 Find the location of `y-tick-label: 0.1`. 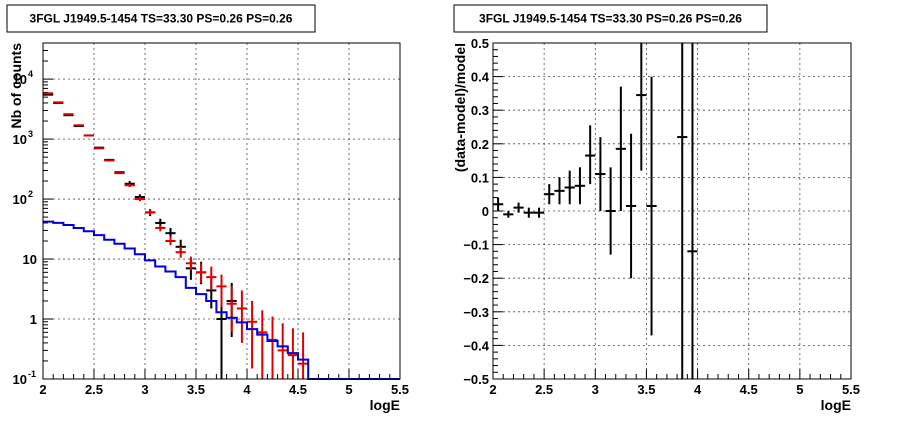

y-tick-label: 0.1 is located at coordinates (480, 177).